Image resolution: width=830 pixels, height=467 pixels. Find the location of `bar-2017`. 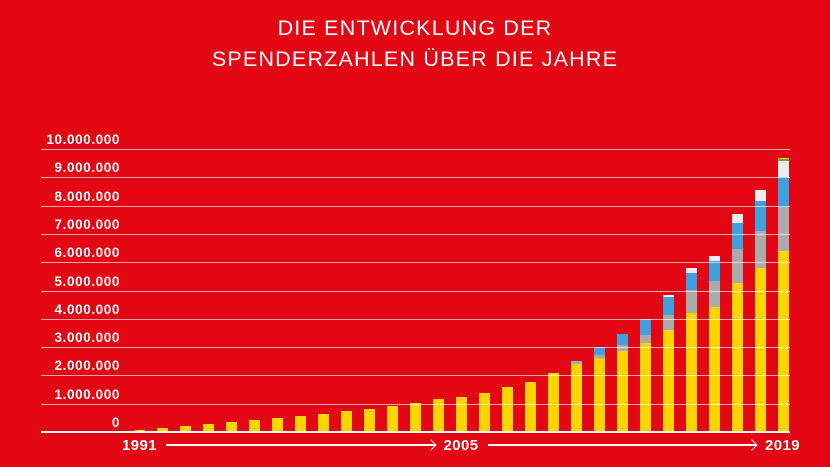

bar-2017 is located at coordinates (737, 322).